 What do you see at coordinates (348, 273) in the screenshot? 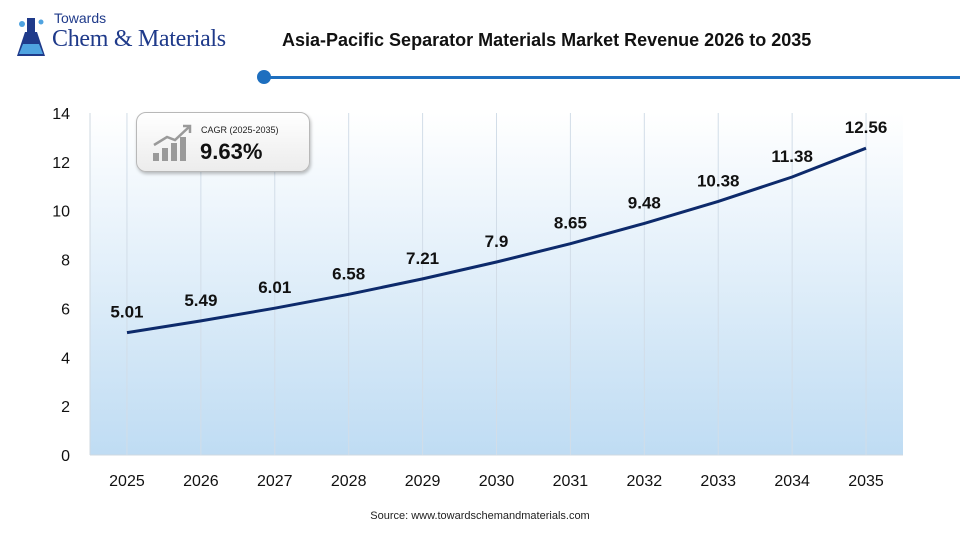
I see `data-label: 6.58` at bounding box center [348, 273].